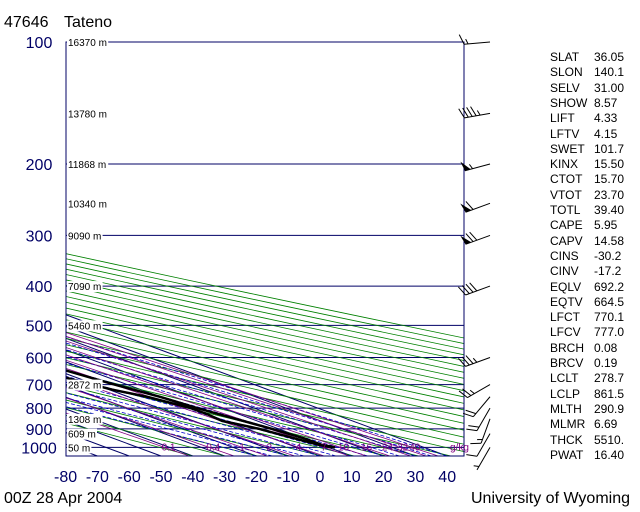 The width and height of the screenshot is (640, 512). I want to click on height-label: 9090 m, so click(84, 236).